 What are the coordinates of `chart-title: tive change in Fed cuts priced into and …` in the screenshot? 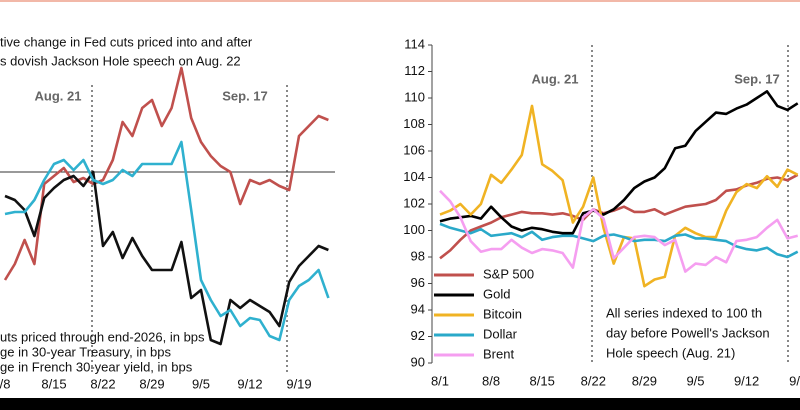 It's located at (126, 41).